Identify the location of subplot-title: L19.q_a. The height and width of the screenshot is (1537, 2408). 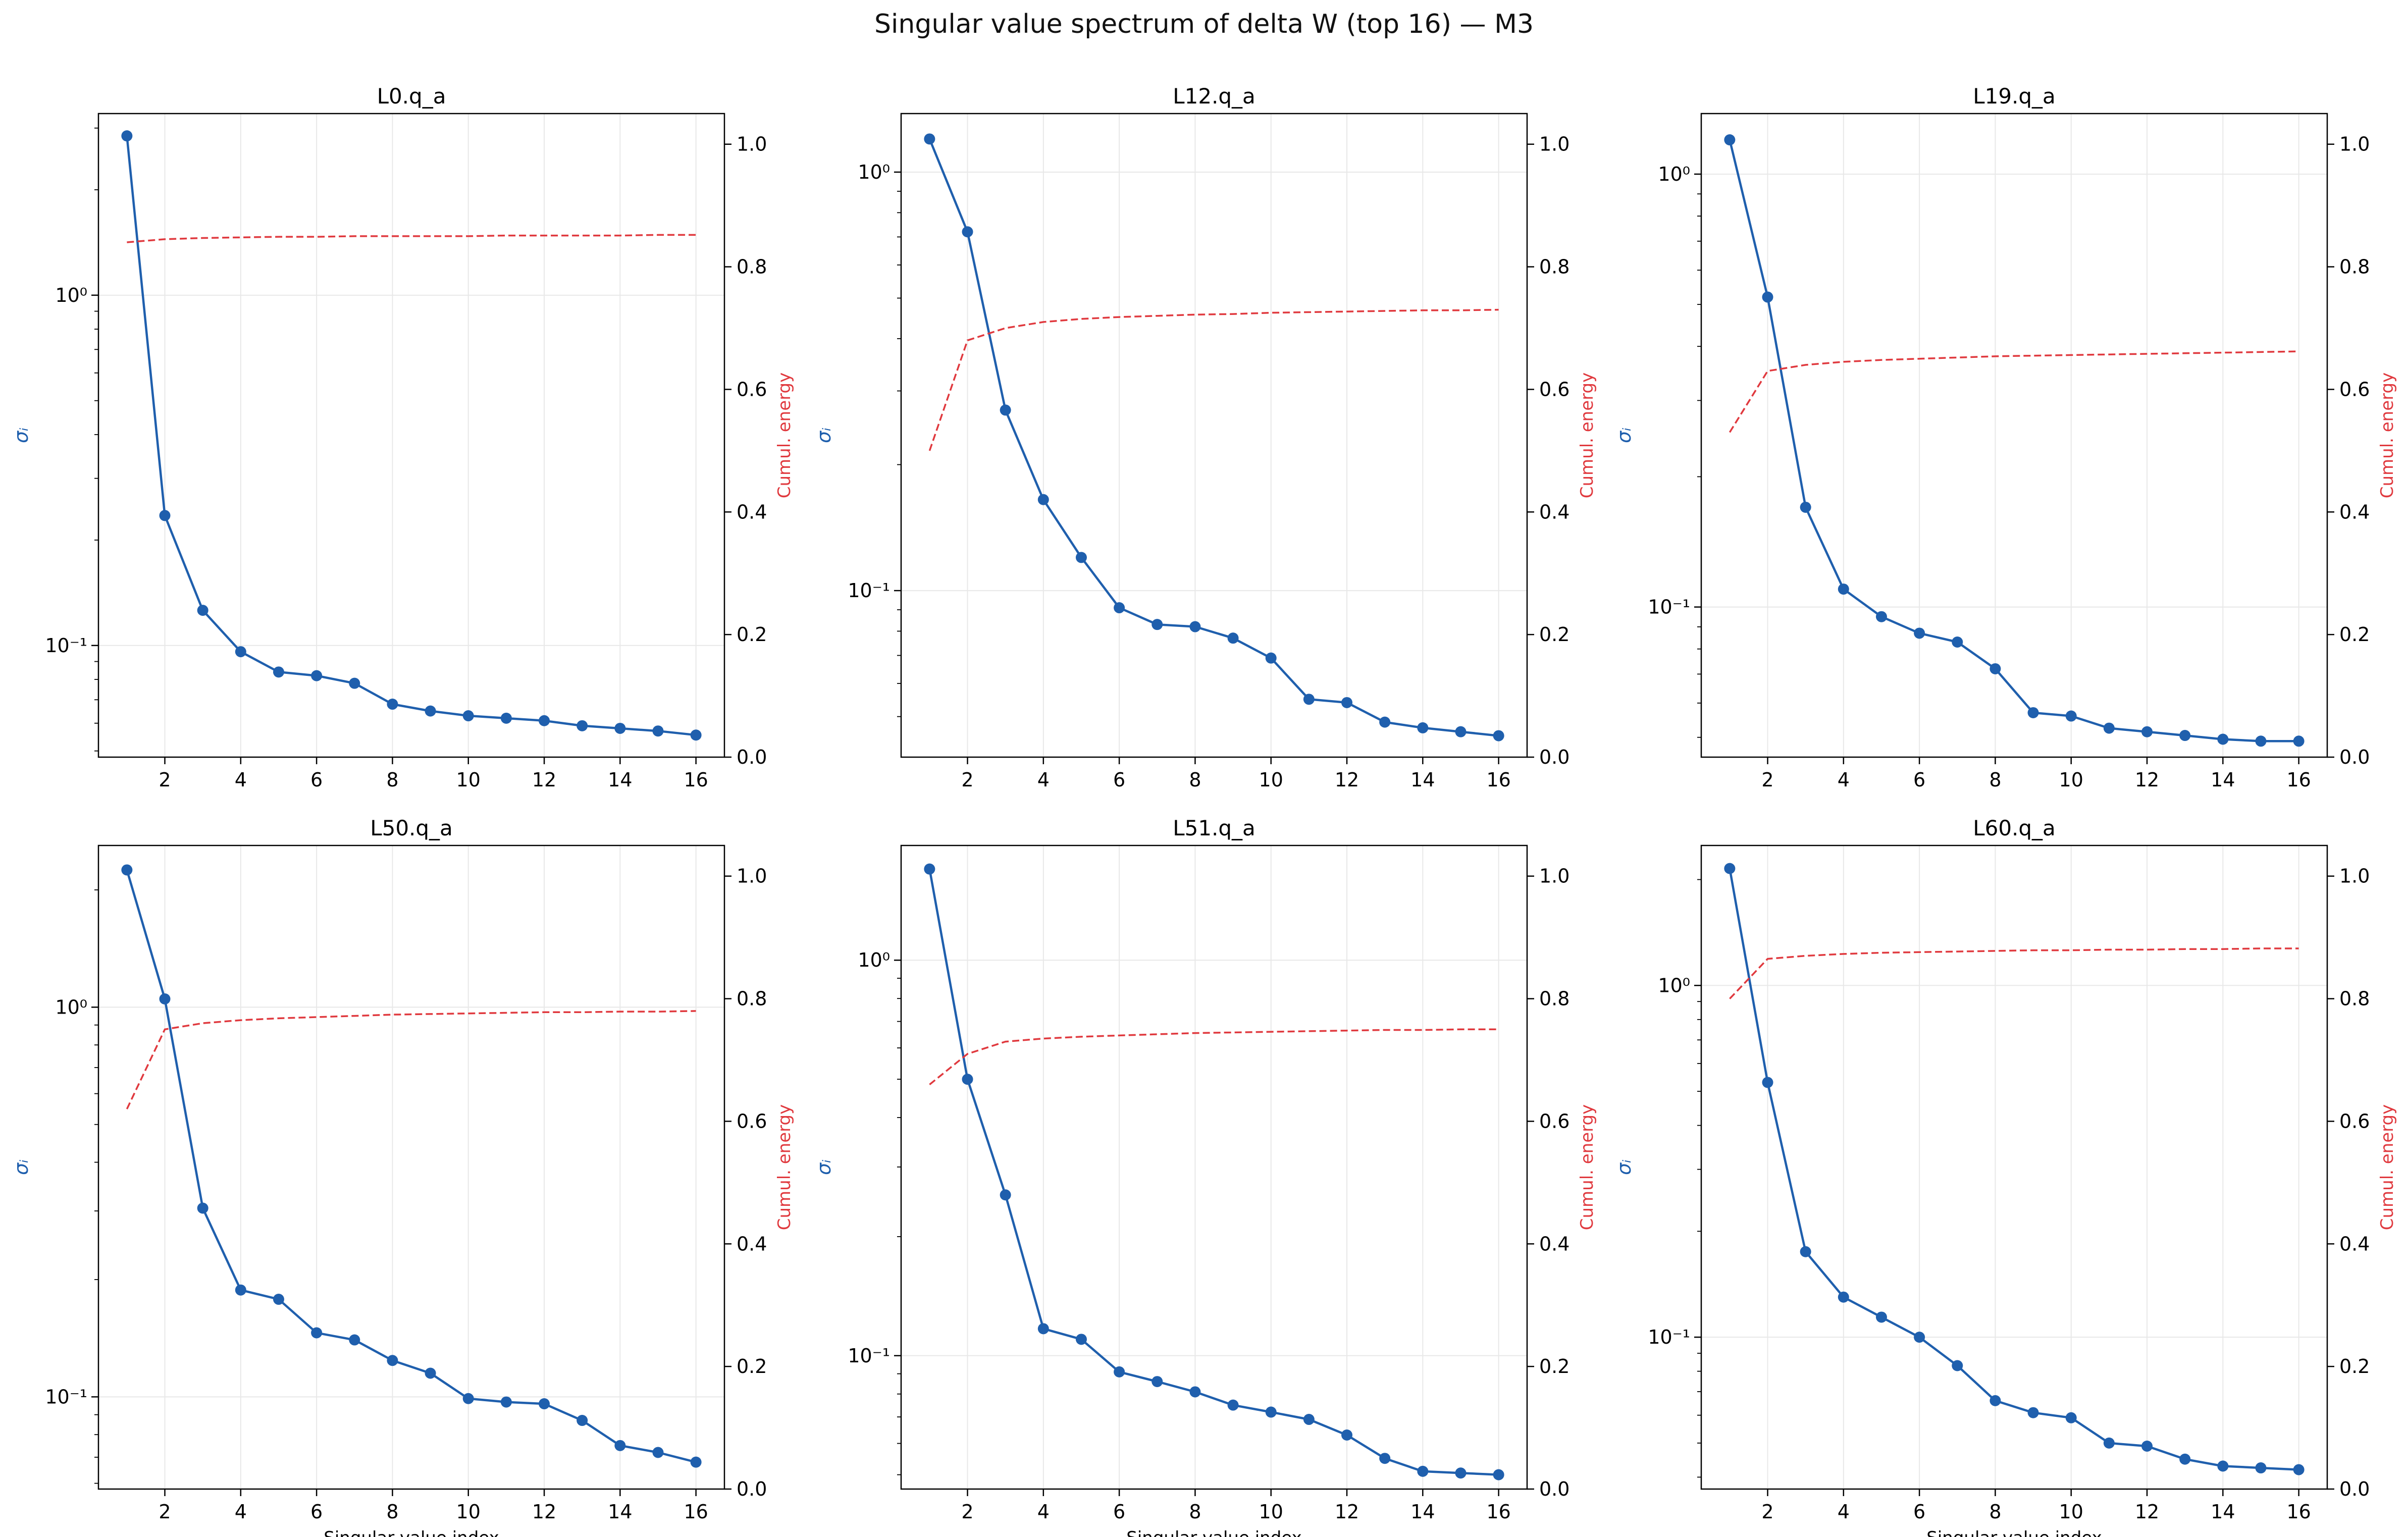
(2014, 96).